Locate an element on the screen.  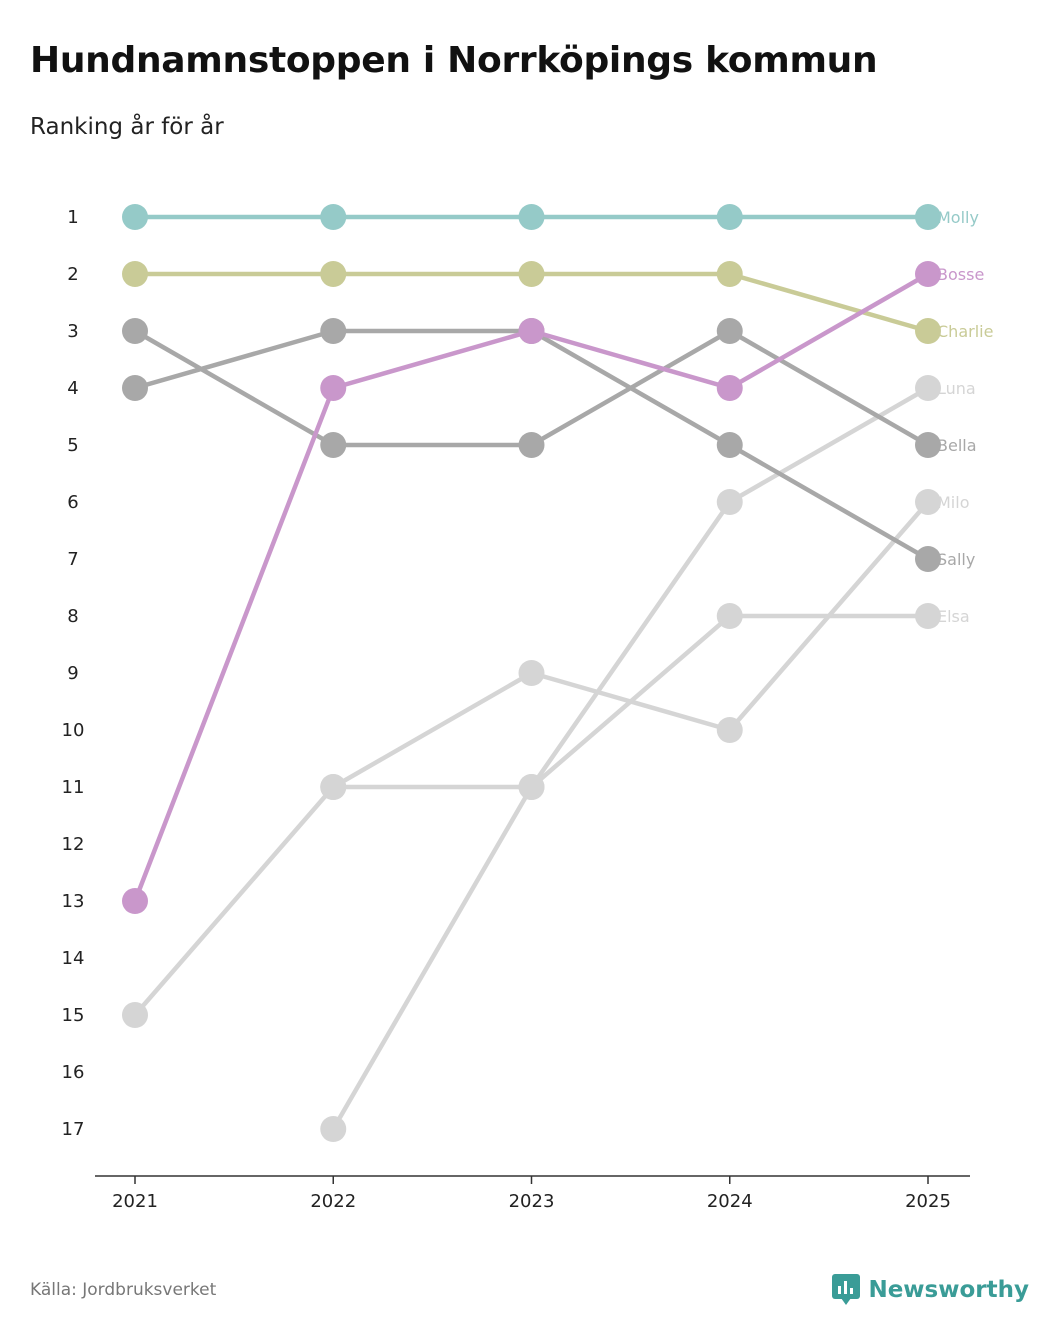
x-axis-ticks: 2021 2022 2023 2024 2025 is located at coordinates (531, 1194).